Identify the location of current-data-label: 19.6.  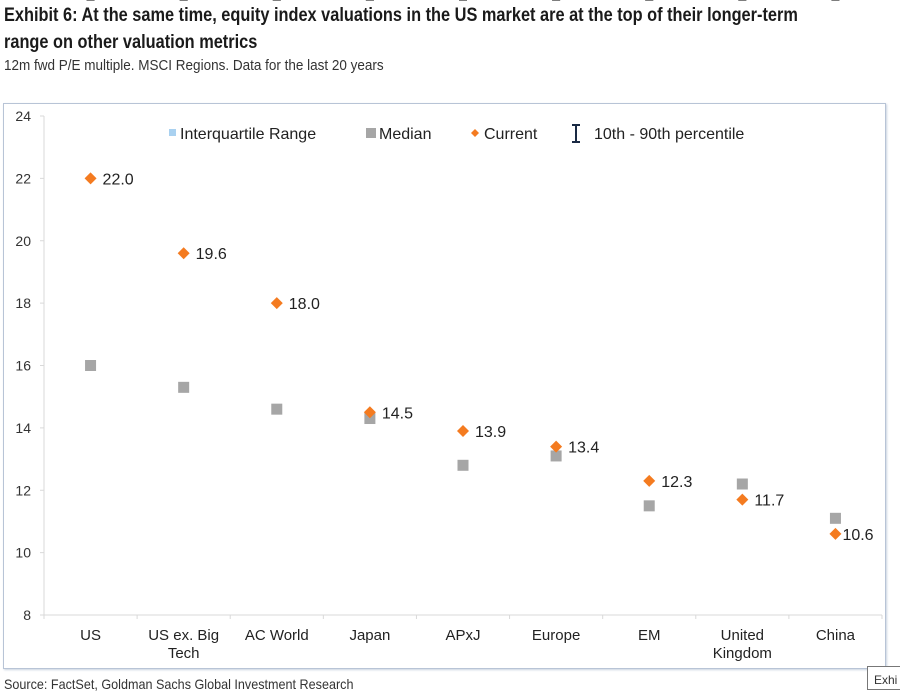
(211, 254).